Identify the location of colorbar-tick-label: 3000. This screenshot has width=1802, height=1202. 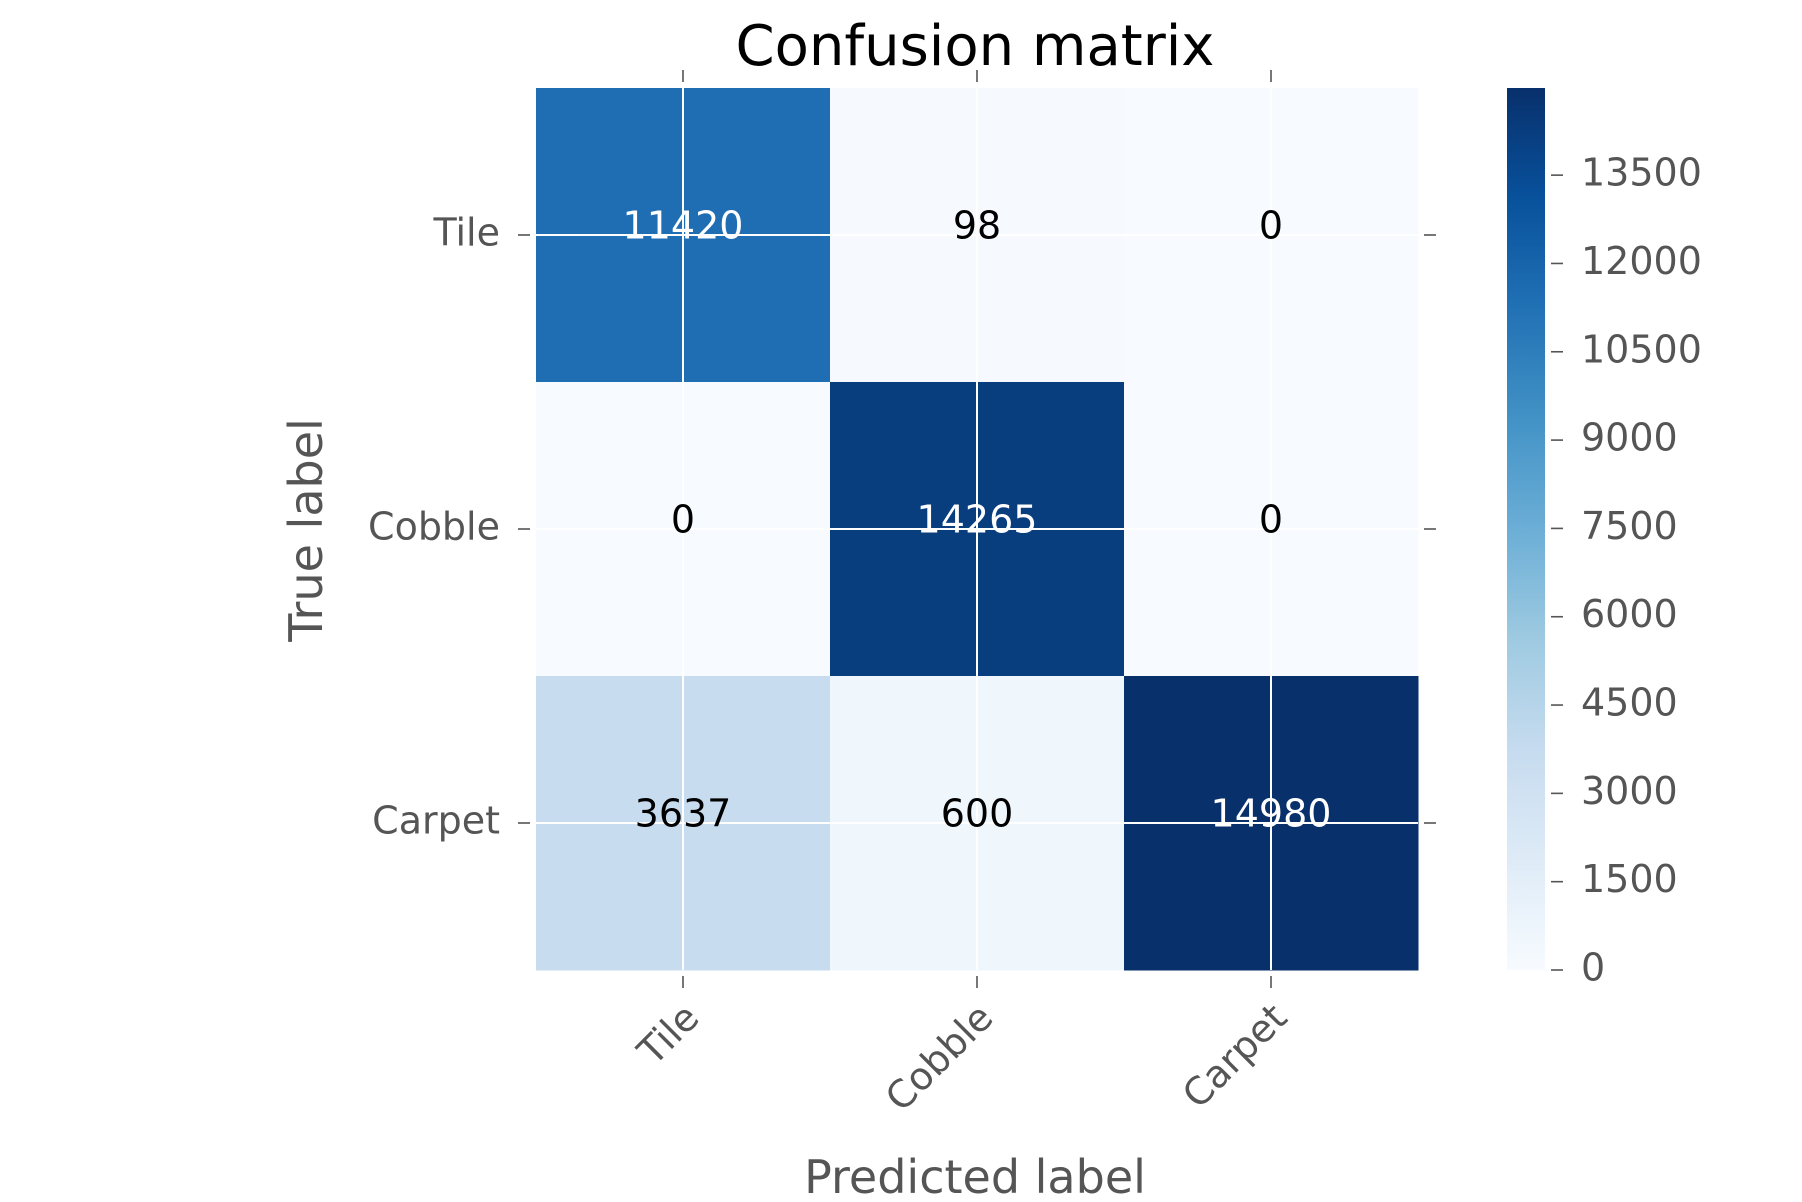
(1629, 791).